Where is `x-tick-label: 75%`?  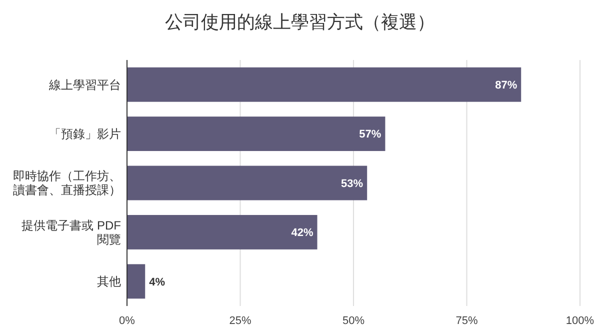
x-tick-label: 75% is located at coordinates (467, 321).